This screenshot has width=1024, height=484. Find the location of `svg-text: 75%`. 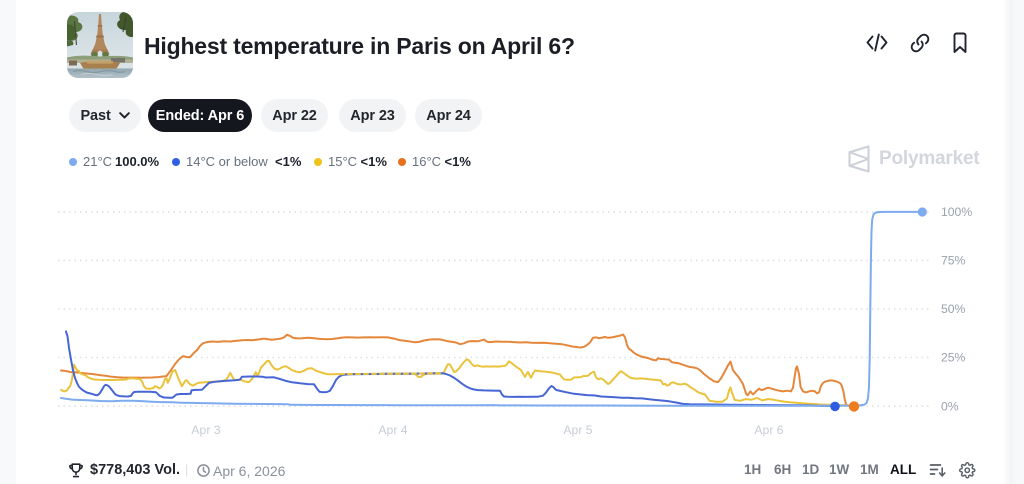

svg-text: 75% is located at coordinates (953, 261).